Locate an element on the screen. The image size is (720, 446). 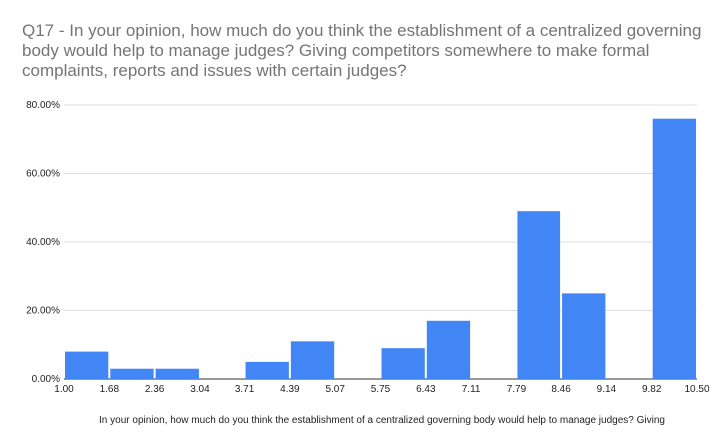
x-tick-label: 8.46 is located at coordinates (561, 389).